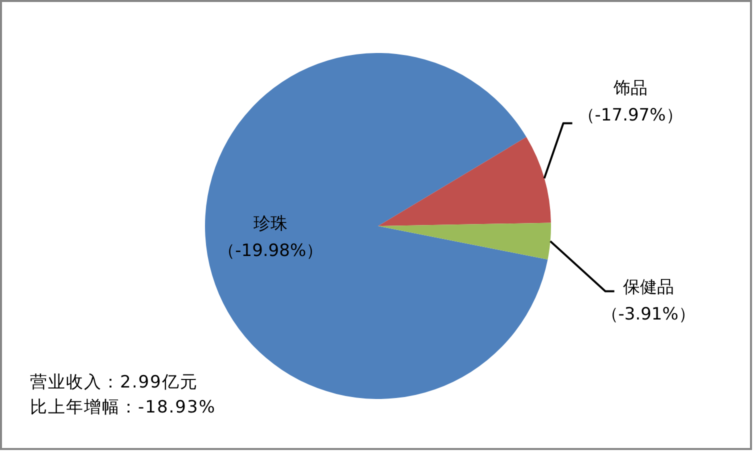 The image size is (753, 451). What do you see at coordinates (630, 102) in the screenshot?
I see `slice-label: 饰品（-17.97%）` at bounding box center [630, 102].